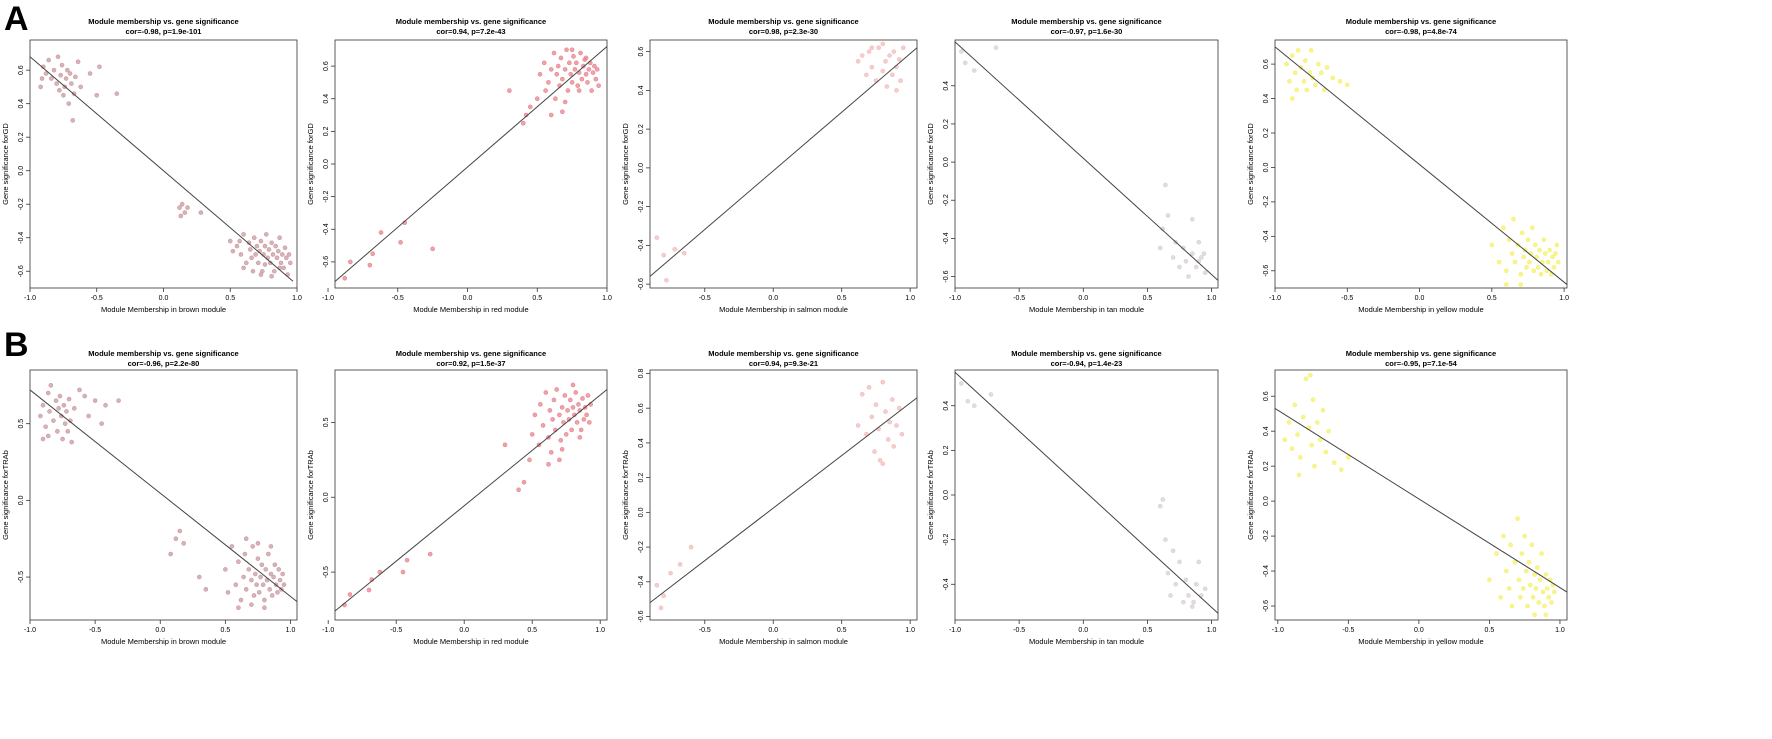 The width and height of the screenshot is (1772, 739). I want to click on y-tick-label: 0.6, so click(1266, 396).